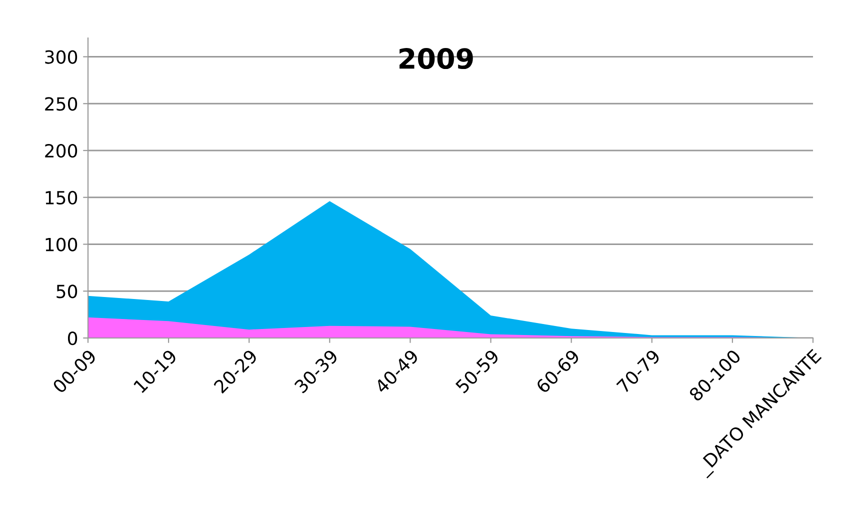 The image size is (841, 509). I want to click on y-tick-label: 0, so click(73, 338).